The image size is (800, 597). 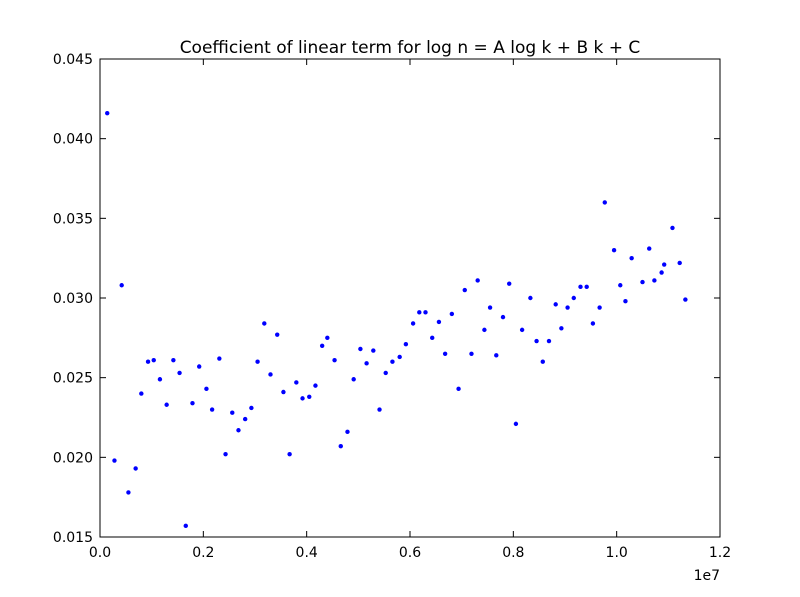 What do you see at coordinates (307, 553) in the screenshot?
I see `x-tick-label: 0.4` at bounding box center [307, 553].